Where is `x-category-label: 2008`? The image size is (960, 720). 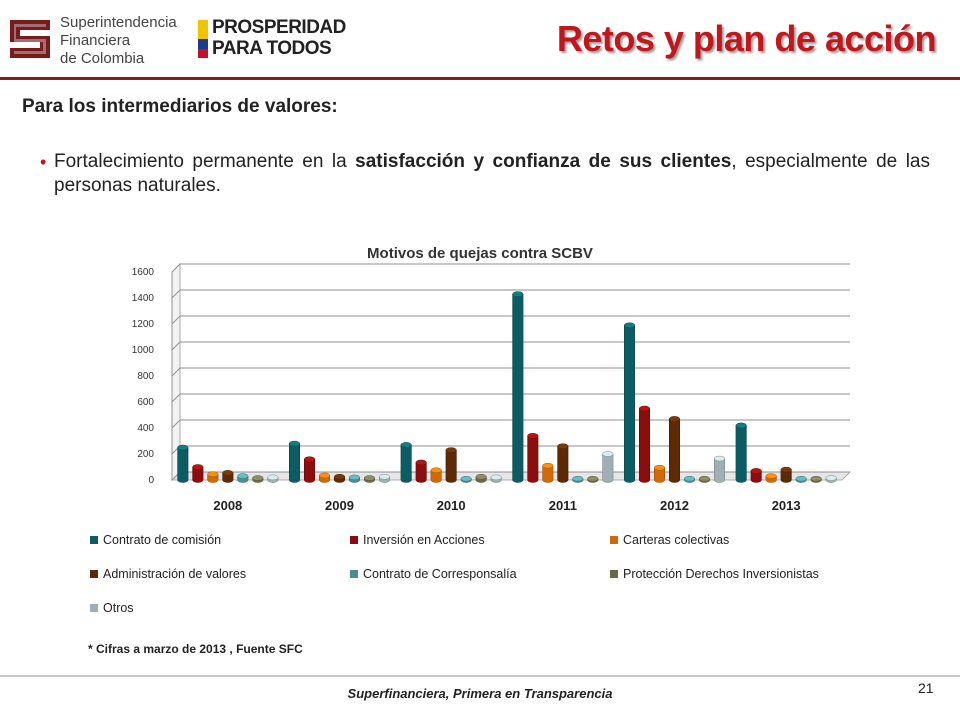 x-category-label: 2008 is located at coordinates (227, 505).